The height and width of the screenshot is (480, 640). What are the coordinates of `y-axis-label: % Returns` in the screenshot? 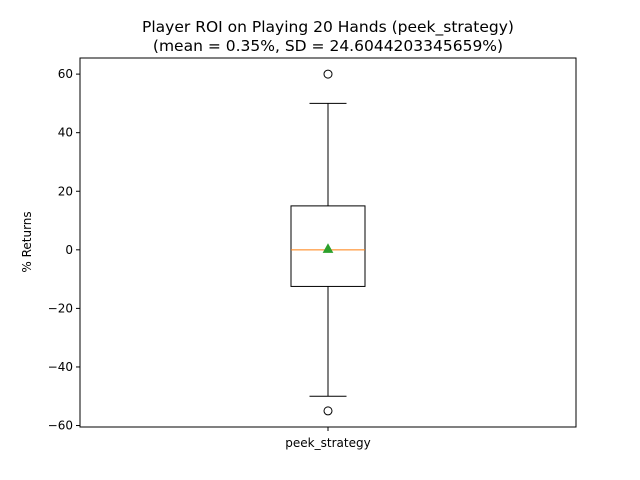 It's located at (27, 241).